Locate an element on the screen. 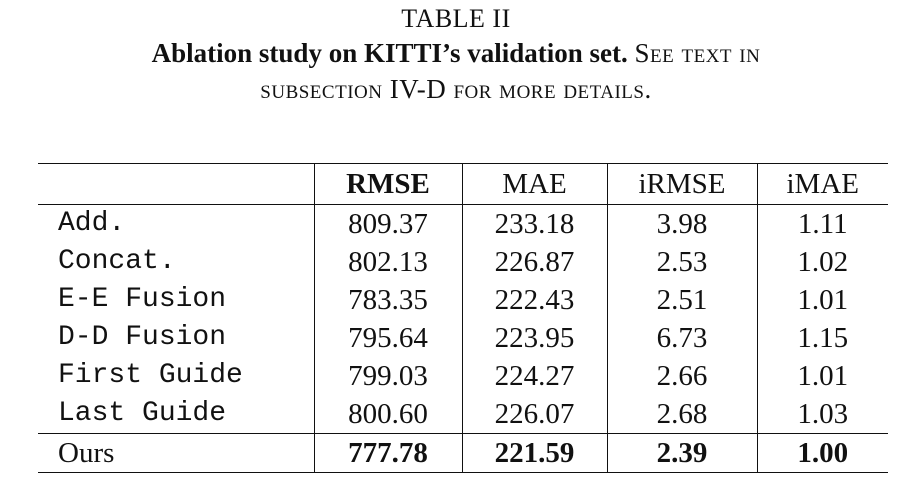  header-rmse: RMSE is located at coordinates (387, 184).